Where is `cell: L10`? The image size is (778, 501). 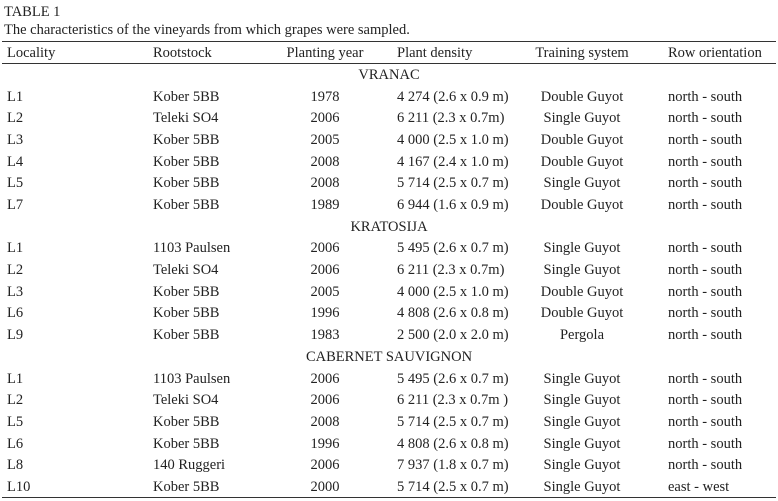
cell: L10 is located at coordinates (19, 486).